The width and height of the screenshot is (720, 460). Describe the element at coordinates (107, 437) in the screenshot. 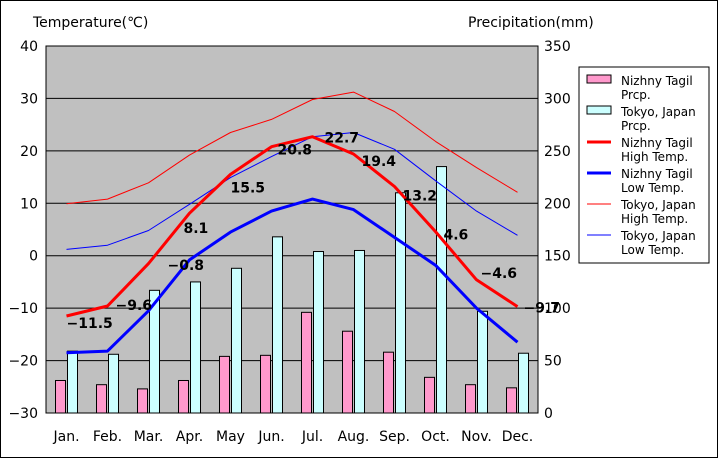

I see `x-tick-label: Feb.` at that location.